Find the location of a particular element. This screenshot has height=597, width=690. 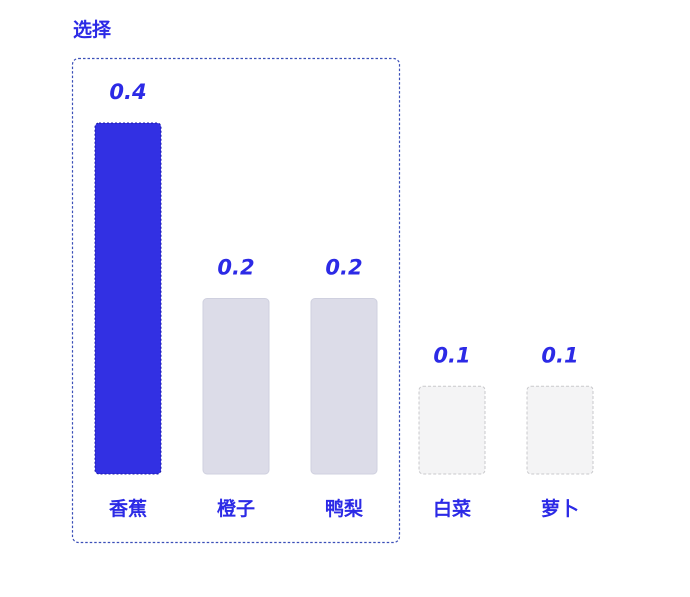

category-label-0: 香蕉 is located at coordinates (127, 508).